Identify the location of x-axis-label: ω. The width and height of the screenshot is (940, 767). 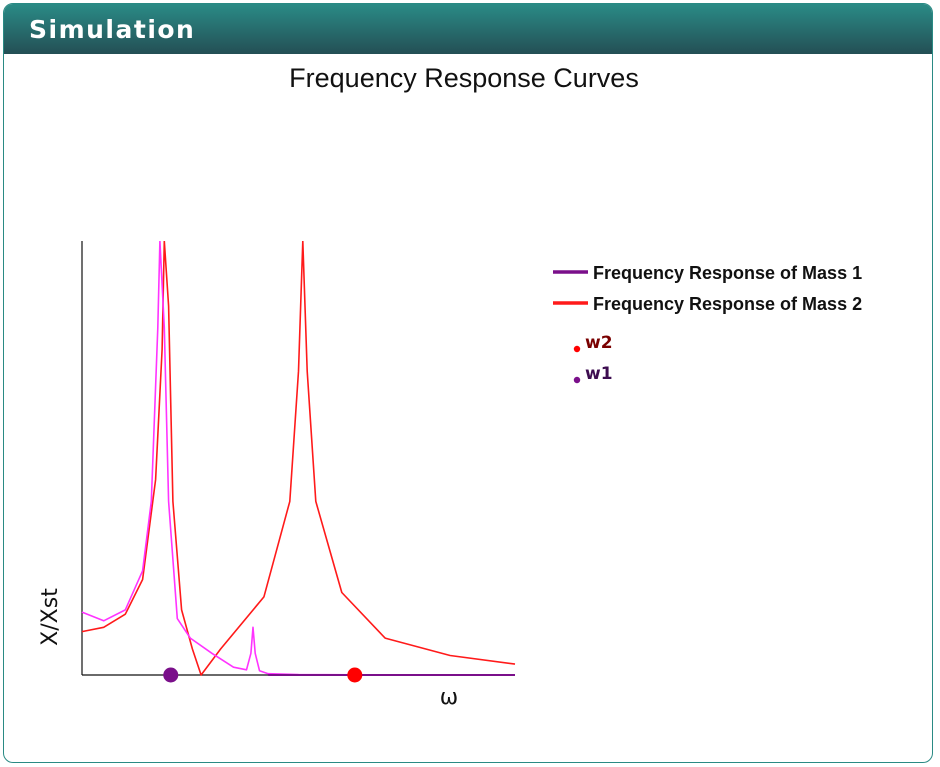
(449, 697).